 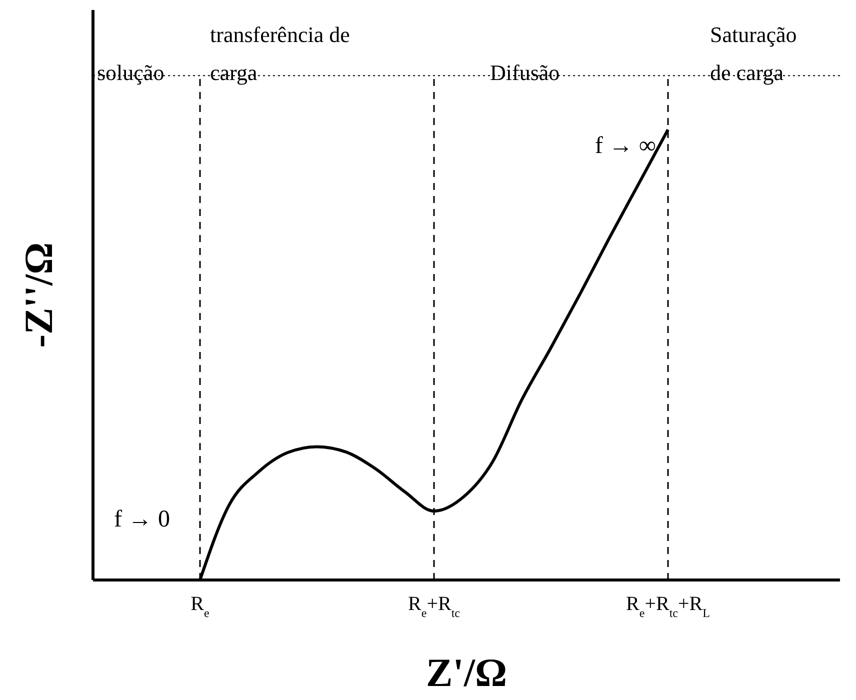 What do you see at coordinates (280, 54) in the screenshot?
I see `text: transferência de carga` at bounding box center [280, 54].